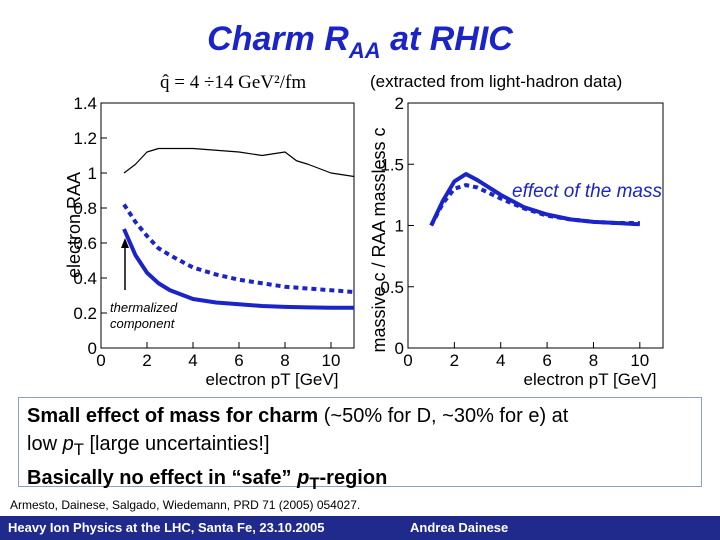 The image size is (720, 540). I want to click on right-ytick-label-1: 0.5, so click(392, 287).